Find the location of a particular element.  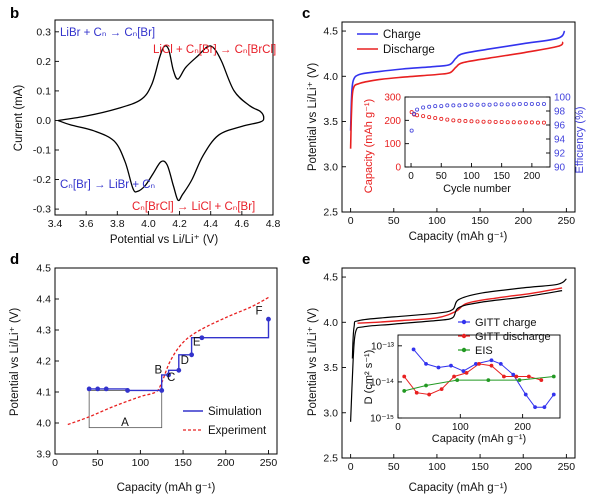

b-xtick-label: 4.6 is located at coordinates (242, 224).